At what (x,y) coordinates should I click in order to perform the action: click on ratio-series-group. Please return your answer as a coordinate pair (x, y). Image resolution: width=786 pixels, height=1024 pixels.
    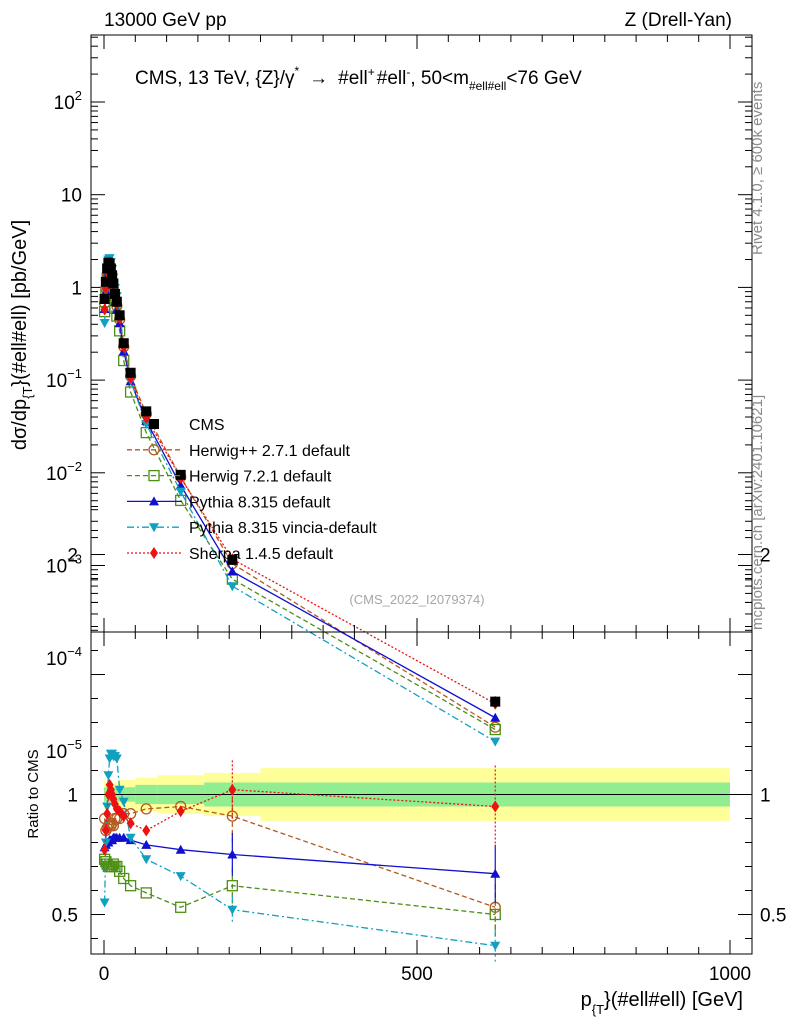
    Looking at the image, I should click on (299, 855).